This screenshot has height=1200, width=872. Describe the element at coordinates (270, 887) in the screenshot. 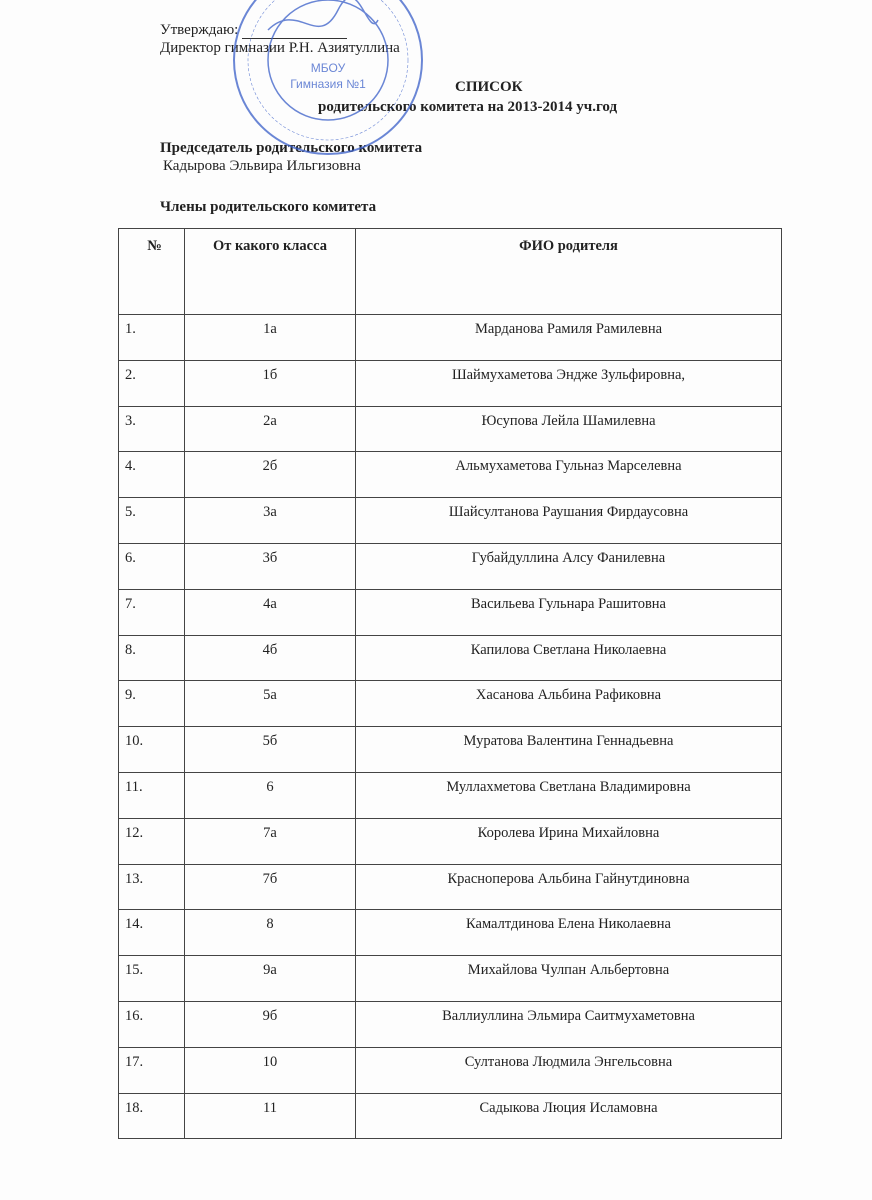

I see `row-class: 7б` at that location.